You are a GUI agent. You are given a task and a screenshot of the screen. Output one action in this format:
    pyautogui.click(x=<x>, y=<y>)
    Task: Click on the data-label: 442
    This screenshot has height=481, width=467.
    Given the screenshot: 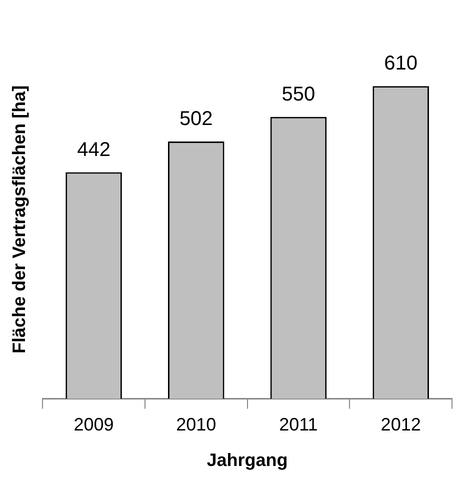 What is the action you would take?
    pyautogui.click(x=93, y=149)
    